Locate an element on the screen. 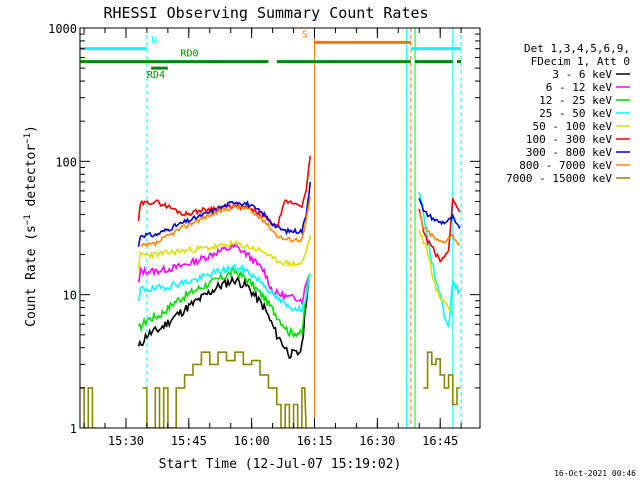  chart-title: RHESSI Observing Summary Count Rates is located at coordinates (265, 13).